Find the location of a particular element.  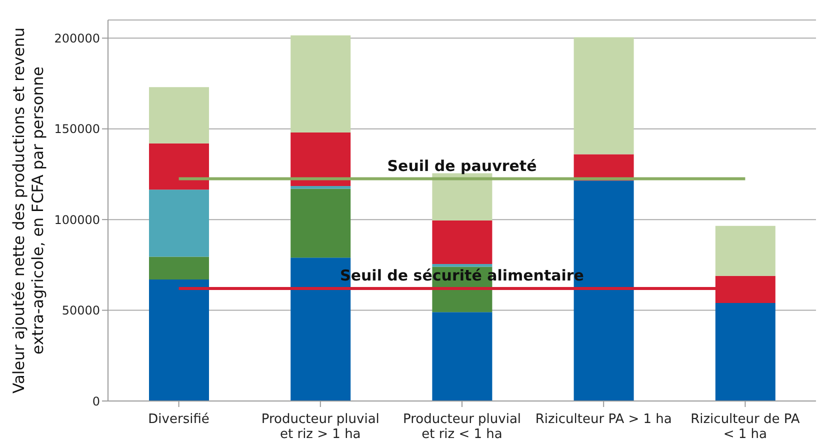

y-tick-label: 0 is located at coordinates (96, 401).